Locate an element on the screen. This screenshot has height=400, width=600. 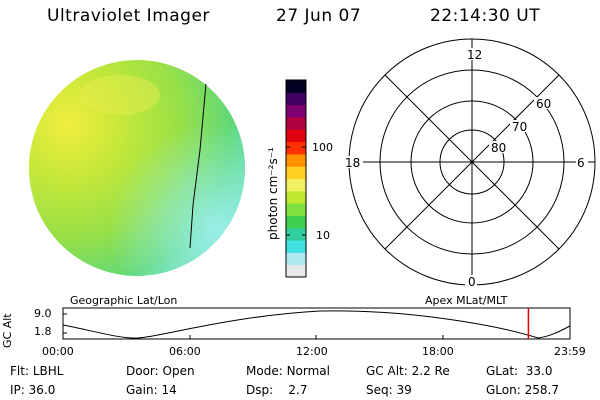
status-glon: GLon: 258.7 is located at coordinates (522, 390).